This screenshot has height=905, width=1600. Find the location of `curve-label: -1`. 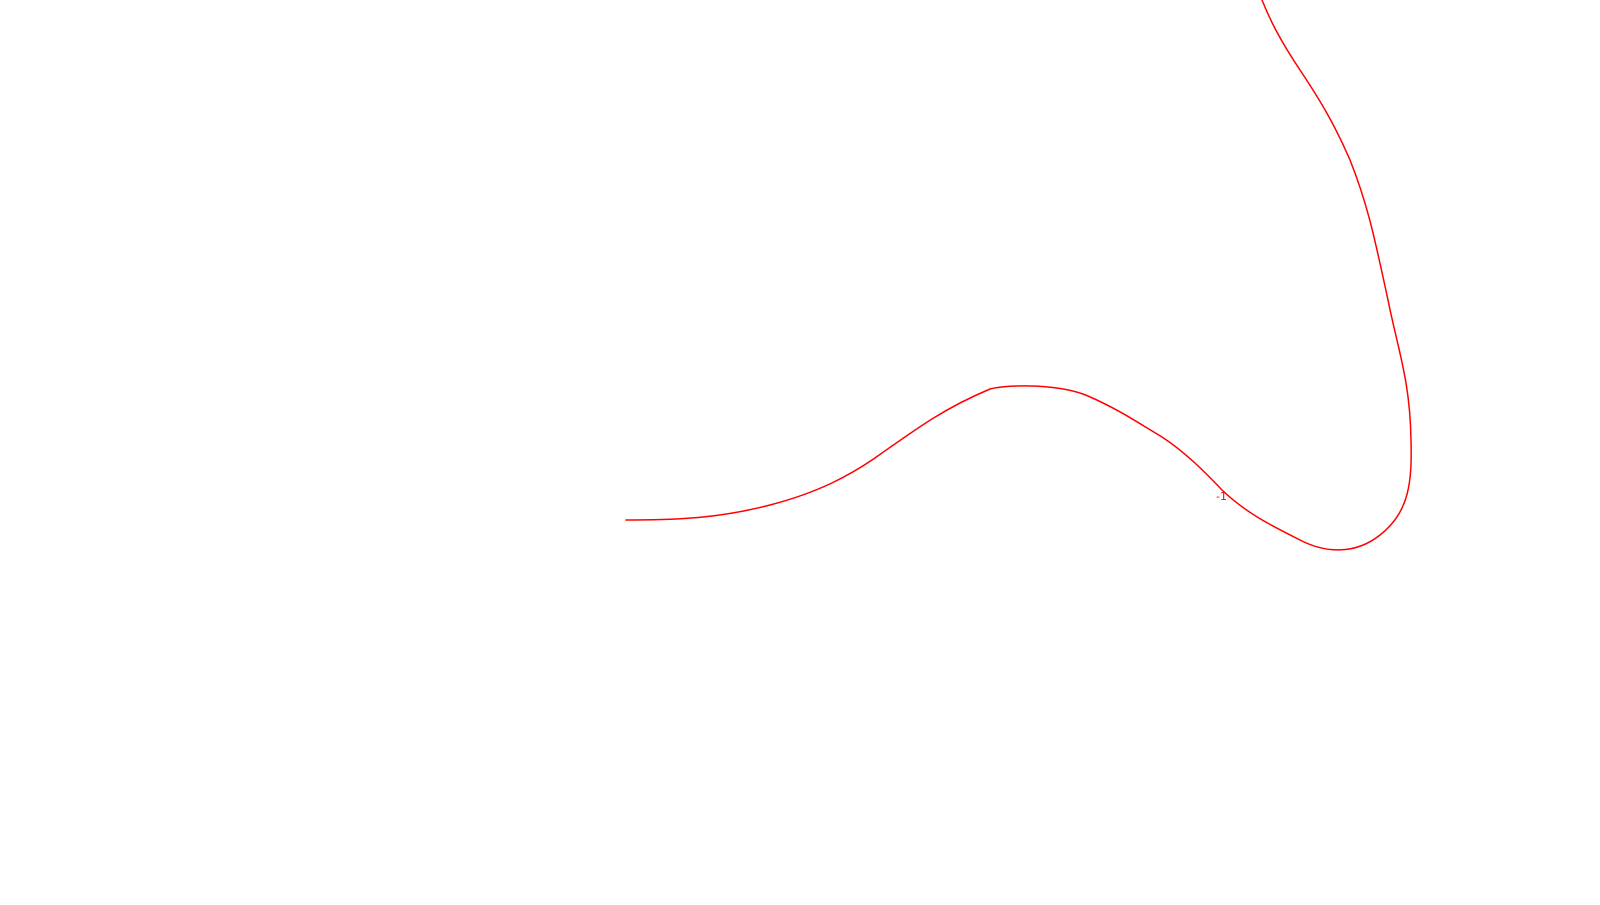

curve-label: -1 is located at coordinates (1221, 496).